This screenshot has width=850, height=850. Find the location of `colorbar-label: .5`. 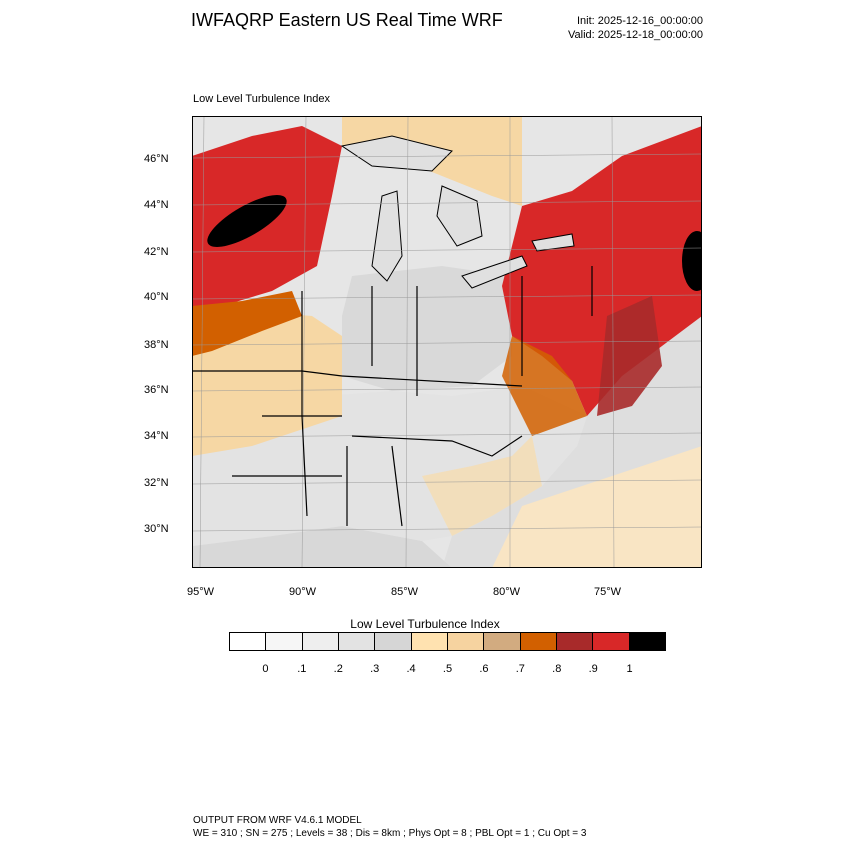

colorbar-label: .5 is located at coordinates (447, 669).